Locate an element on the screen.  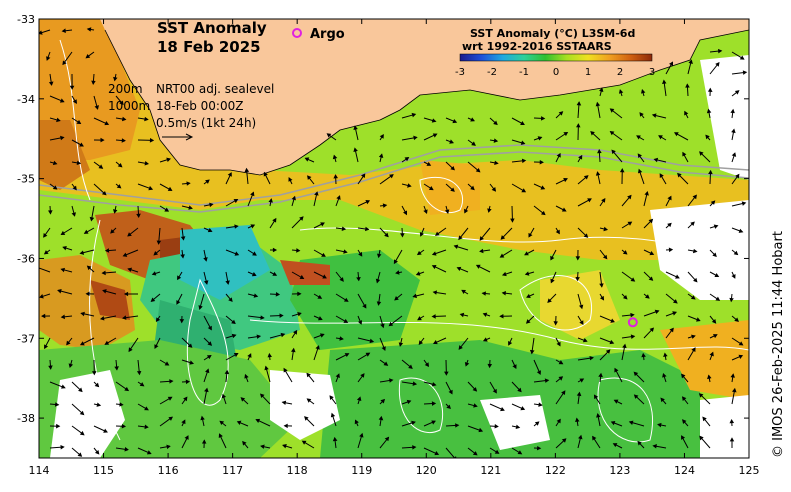
x-tick-label: 123 is located at coordinates (619, 470).